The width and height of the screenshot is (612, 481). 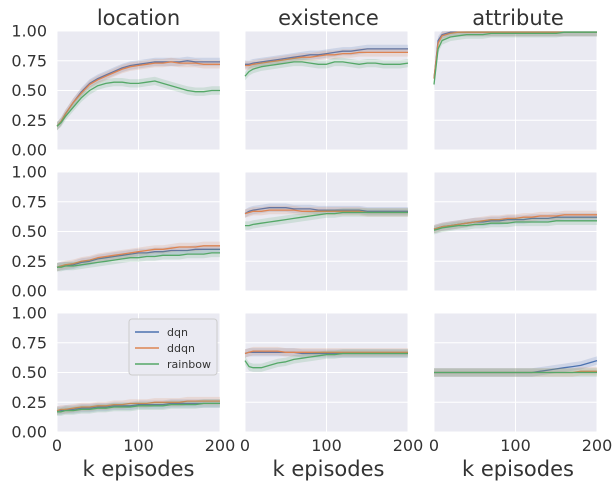 I want to click on legend-box, so click(x=173, y=347).